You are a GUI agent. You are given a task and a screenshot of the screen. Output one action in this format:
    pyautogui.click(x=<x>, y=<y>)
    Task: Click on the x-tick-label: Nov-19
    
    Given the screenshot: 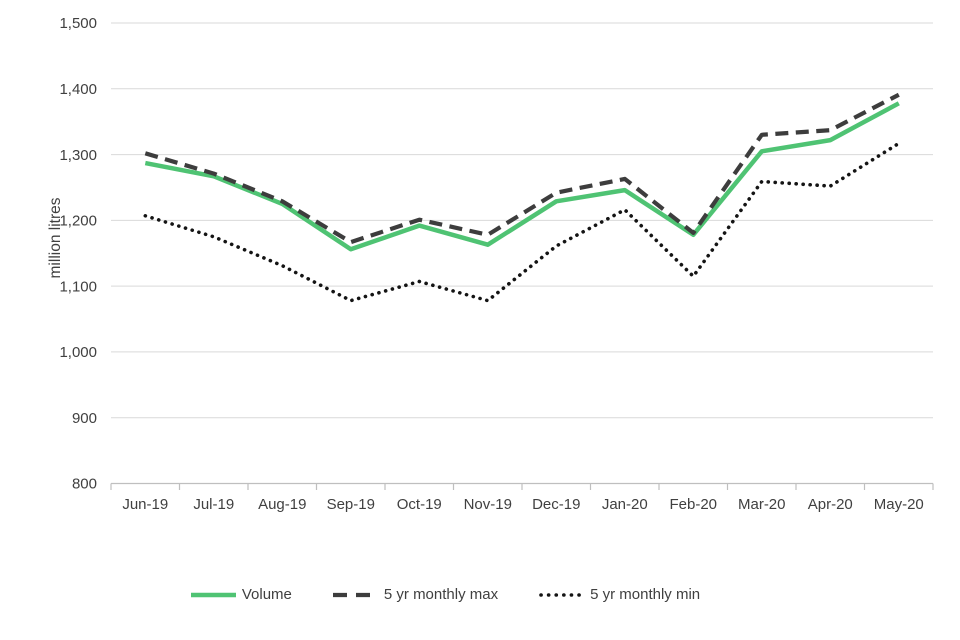 What is the action you would take?
    pyautogui.click(x=488, y=504)
    